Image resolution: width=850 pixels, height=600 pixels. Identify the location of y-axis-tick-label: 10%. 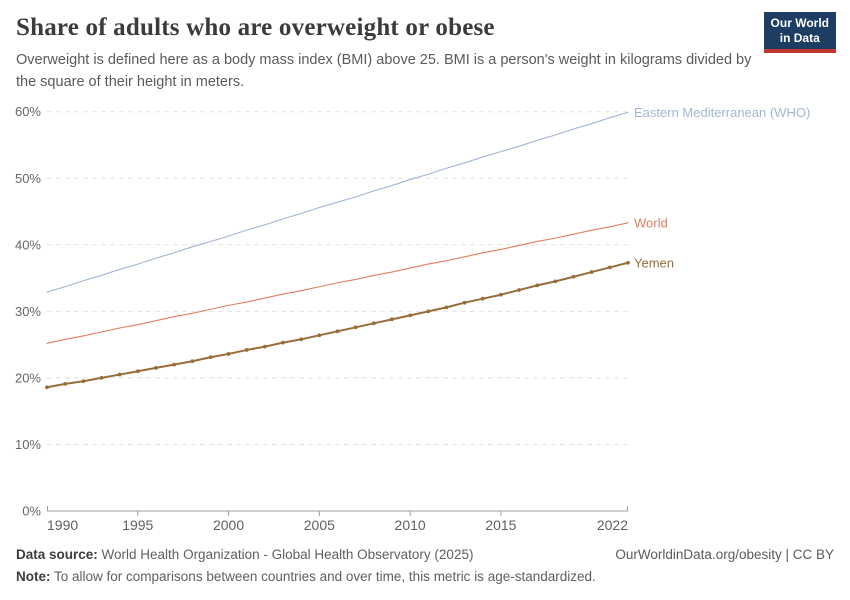
(28, 444).